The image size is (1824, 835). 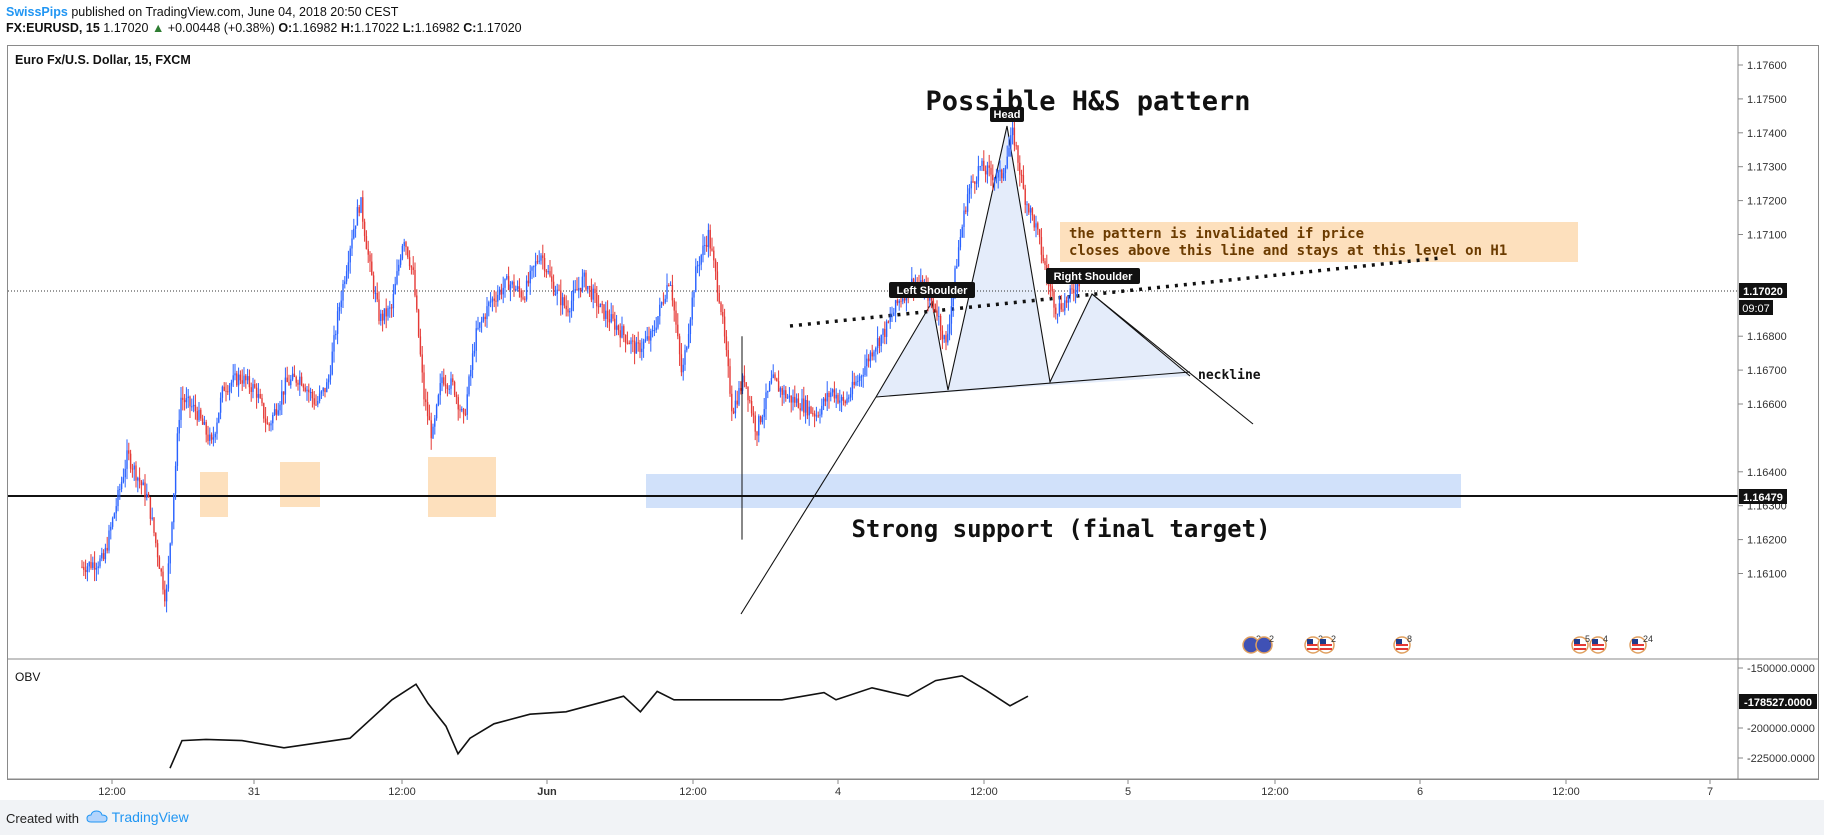 I want to click on time-axis: 12:00 31 12:00 Jun 12:00 4 12:00 5 12:00 6 12:00 7, so click(x=905, y=788).